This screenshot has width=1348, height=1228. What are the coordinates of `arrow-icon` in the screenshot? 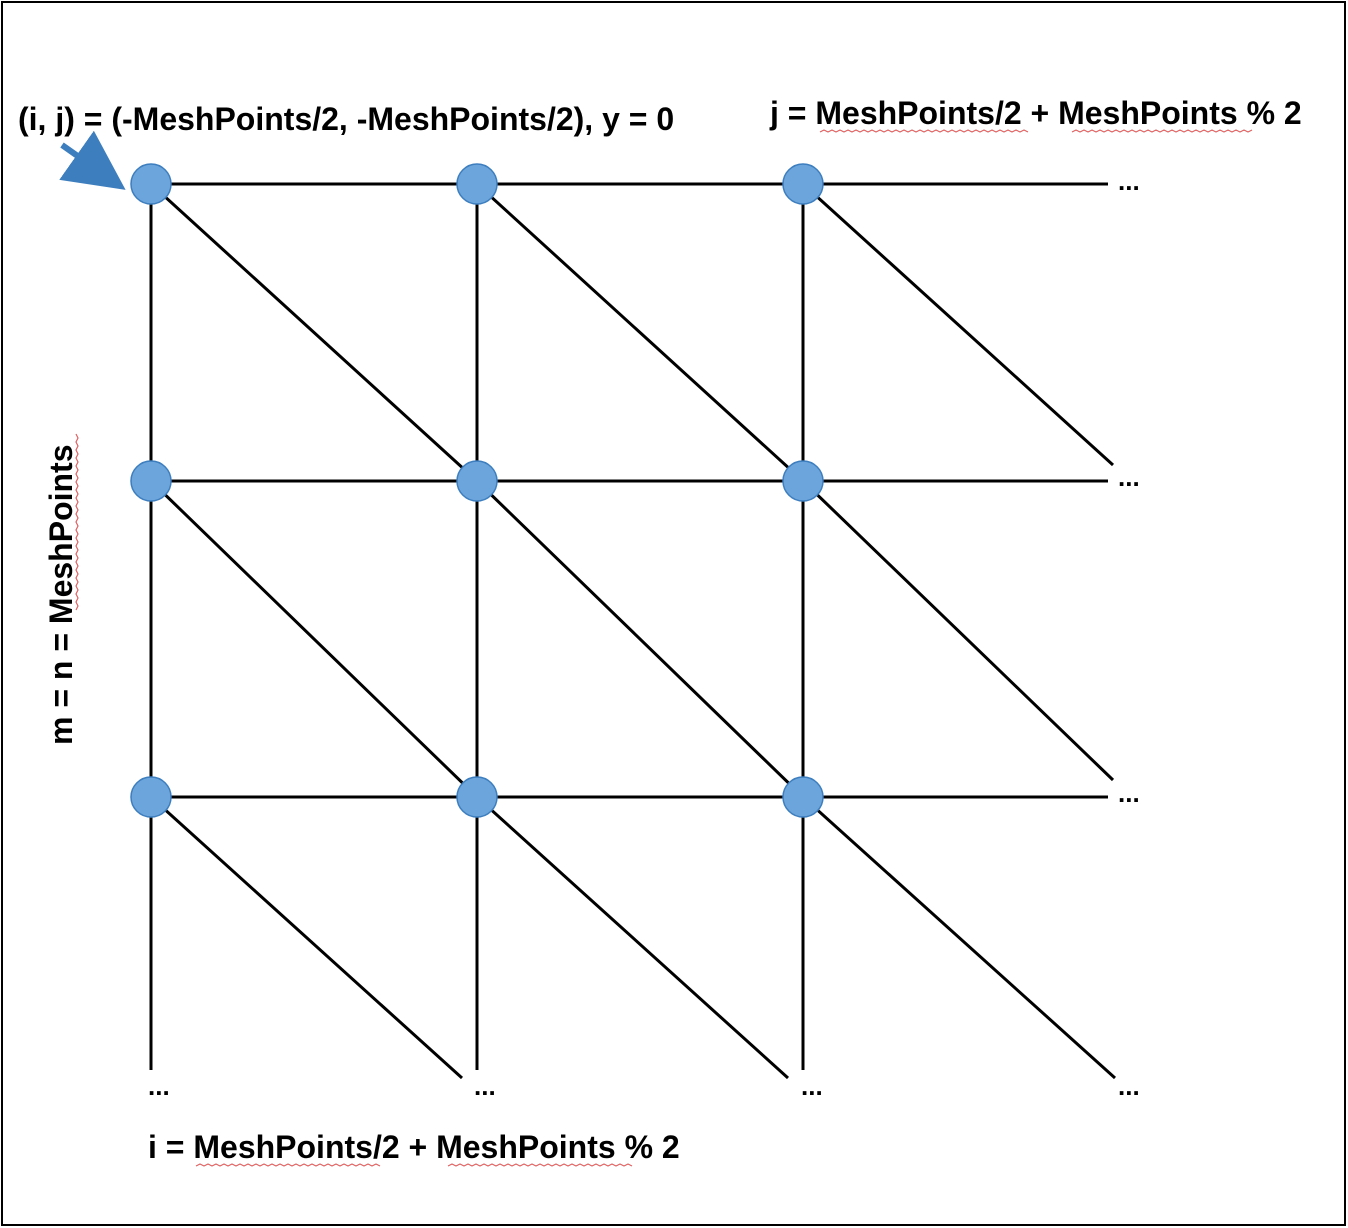 It's located at (92, 160).